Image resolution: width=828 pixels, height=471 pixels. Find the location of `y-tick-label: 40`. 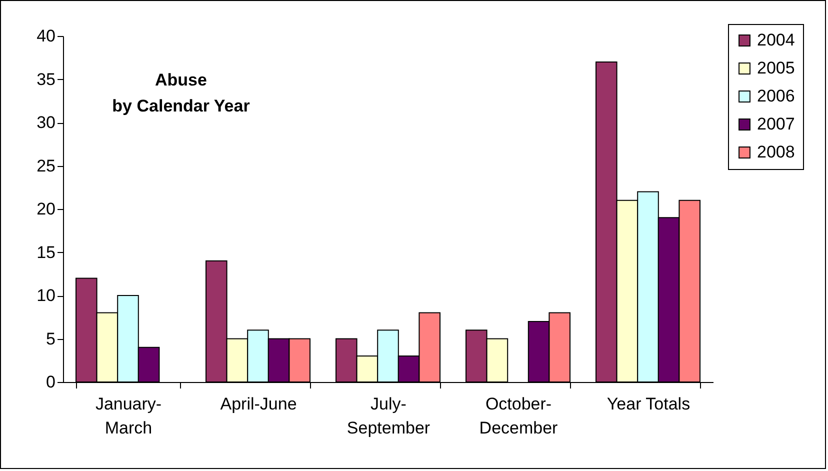

y-tick-label: 40 is located at coordinates (46, 36).